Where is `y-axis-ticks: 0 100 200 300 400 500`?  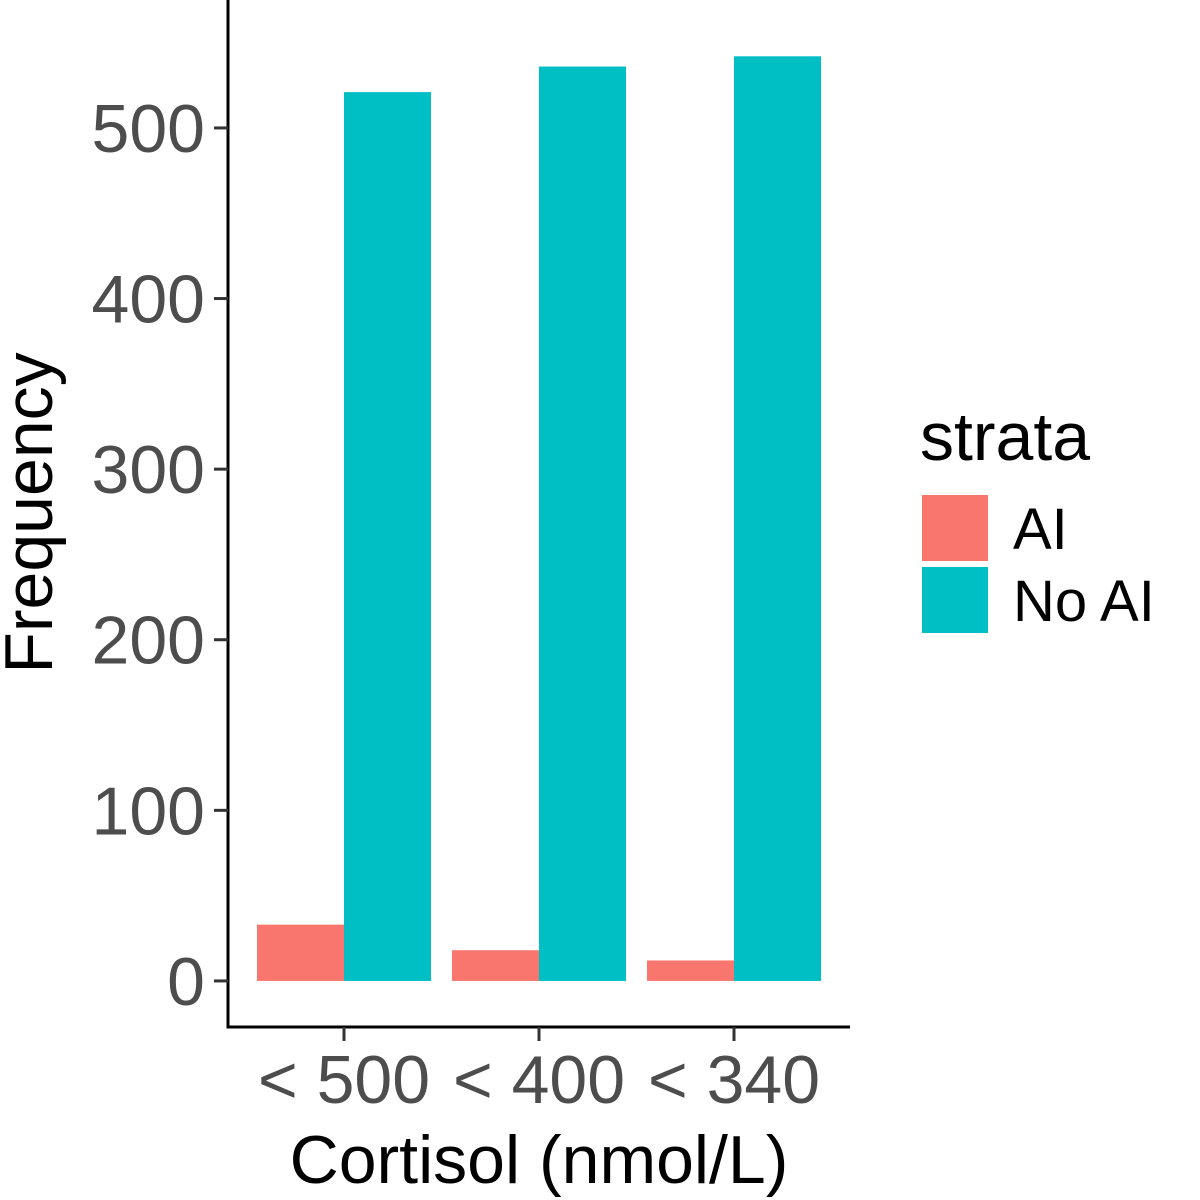
y-axis-ticks: 0 100 200 300 400 500 is located at coordinates (160, 555).